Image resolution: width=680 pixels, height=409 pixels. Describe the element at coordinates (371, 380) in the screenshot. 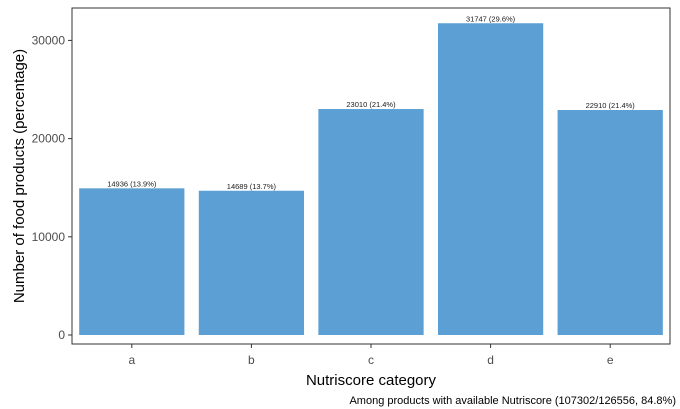

I see `x-axis-title: Nutriscore category` at that location.